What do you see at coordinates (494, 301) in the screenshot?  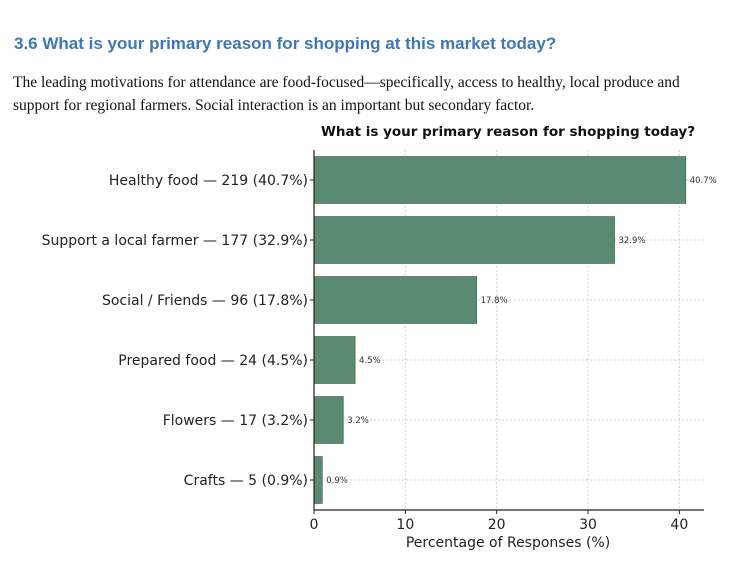 I see `data-label: 17.8%` at bounding box center [494, 301].